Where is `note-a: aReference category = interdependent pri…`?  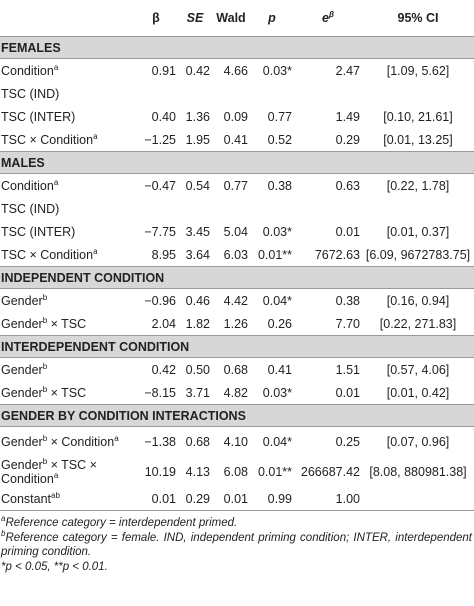
note-a: aReference category = interdependent pri… is located at coordinates (119, 521).